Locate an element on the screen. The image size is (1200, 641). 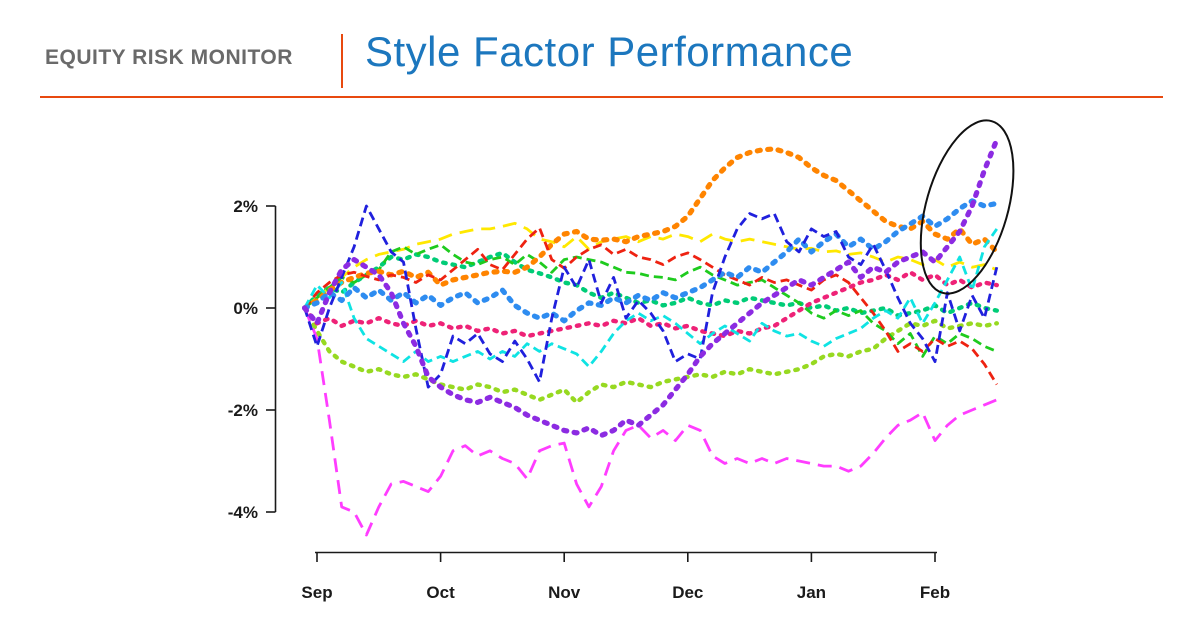
y-tick-label: 2% is located at coordinates (245, 206).